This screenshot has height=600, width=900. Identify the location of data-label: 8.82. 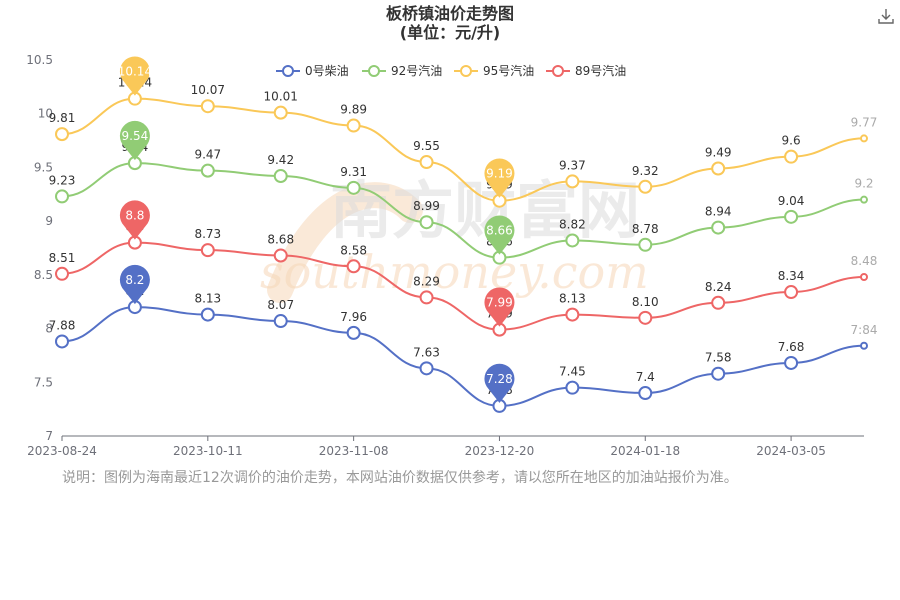
(572, 224).